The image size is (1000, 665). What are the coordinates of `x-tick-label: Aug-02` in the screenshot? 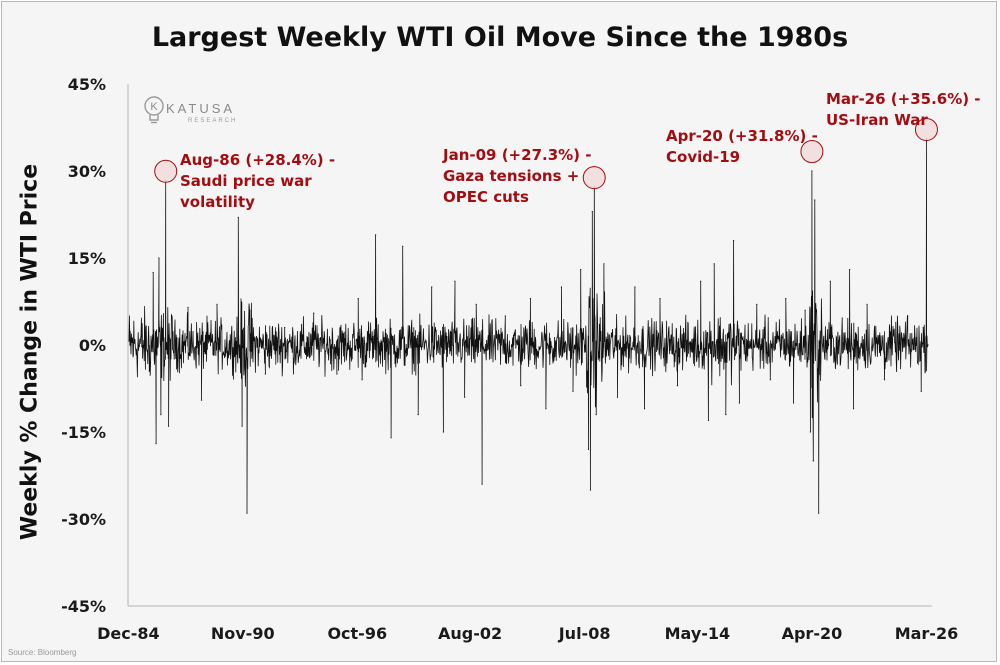 It's located at (470, 633).